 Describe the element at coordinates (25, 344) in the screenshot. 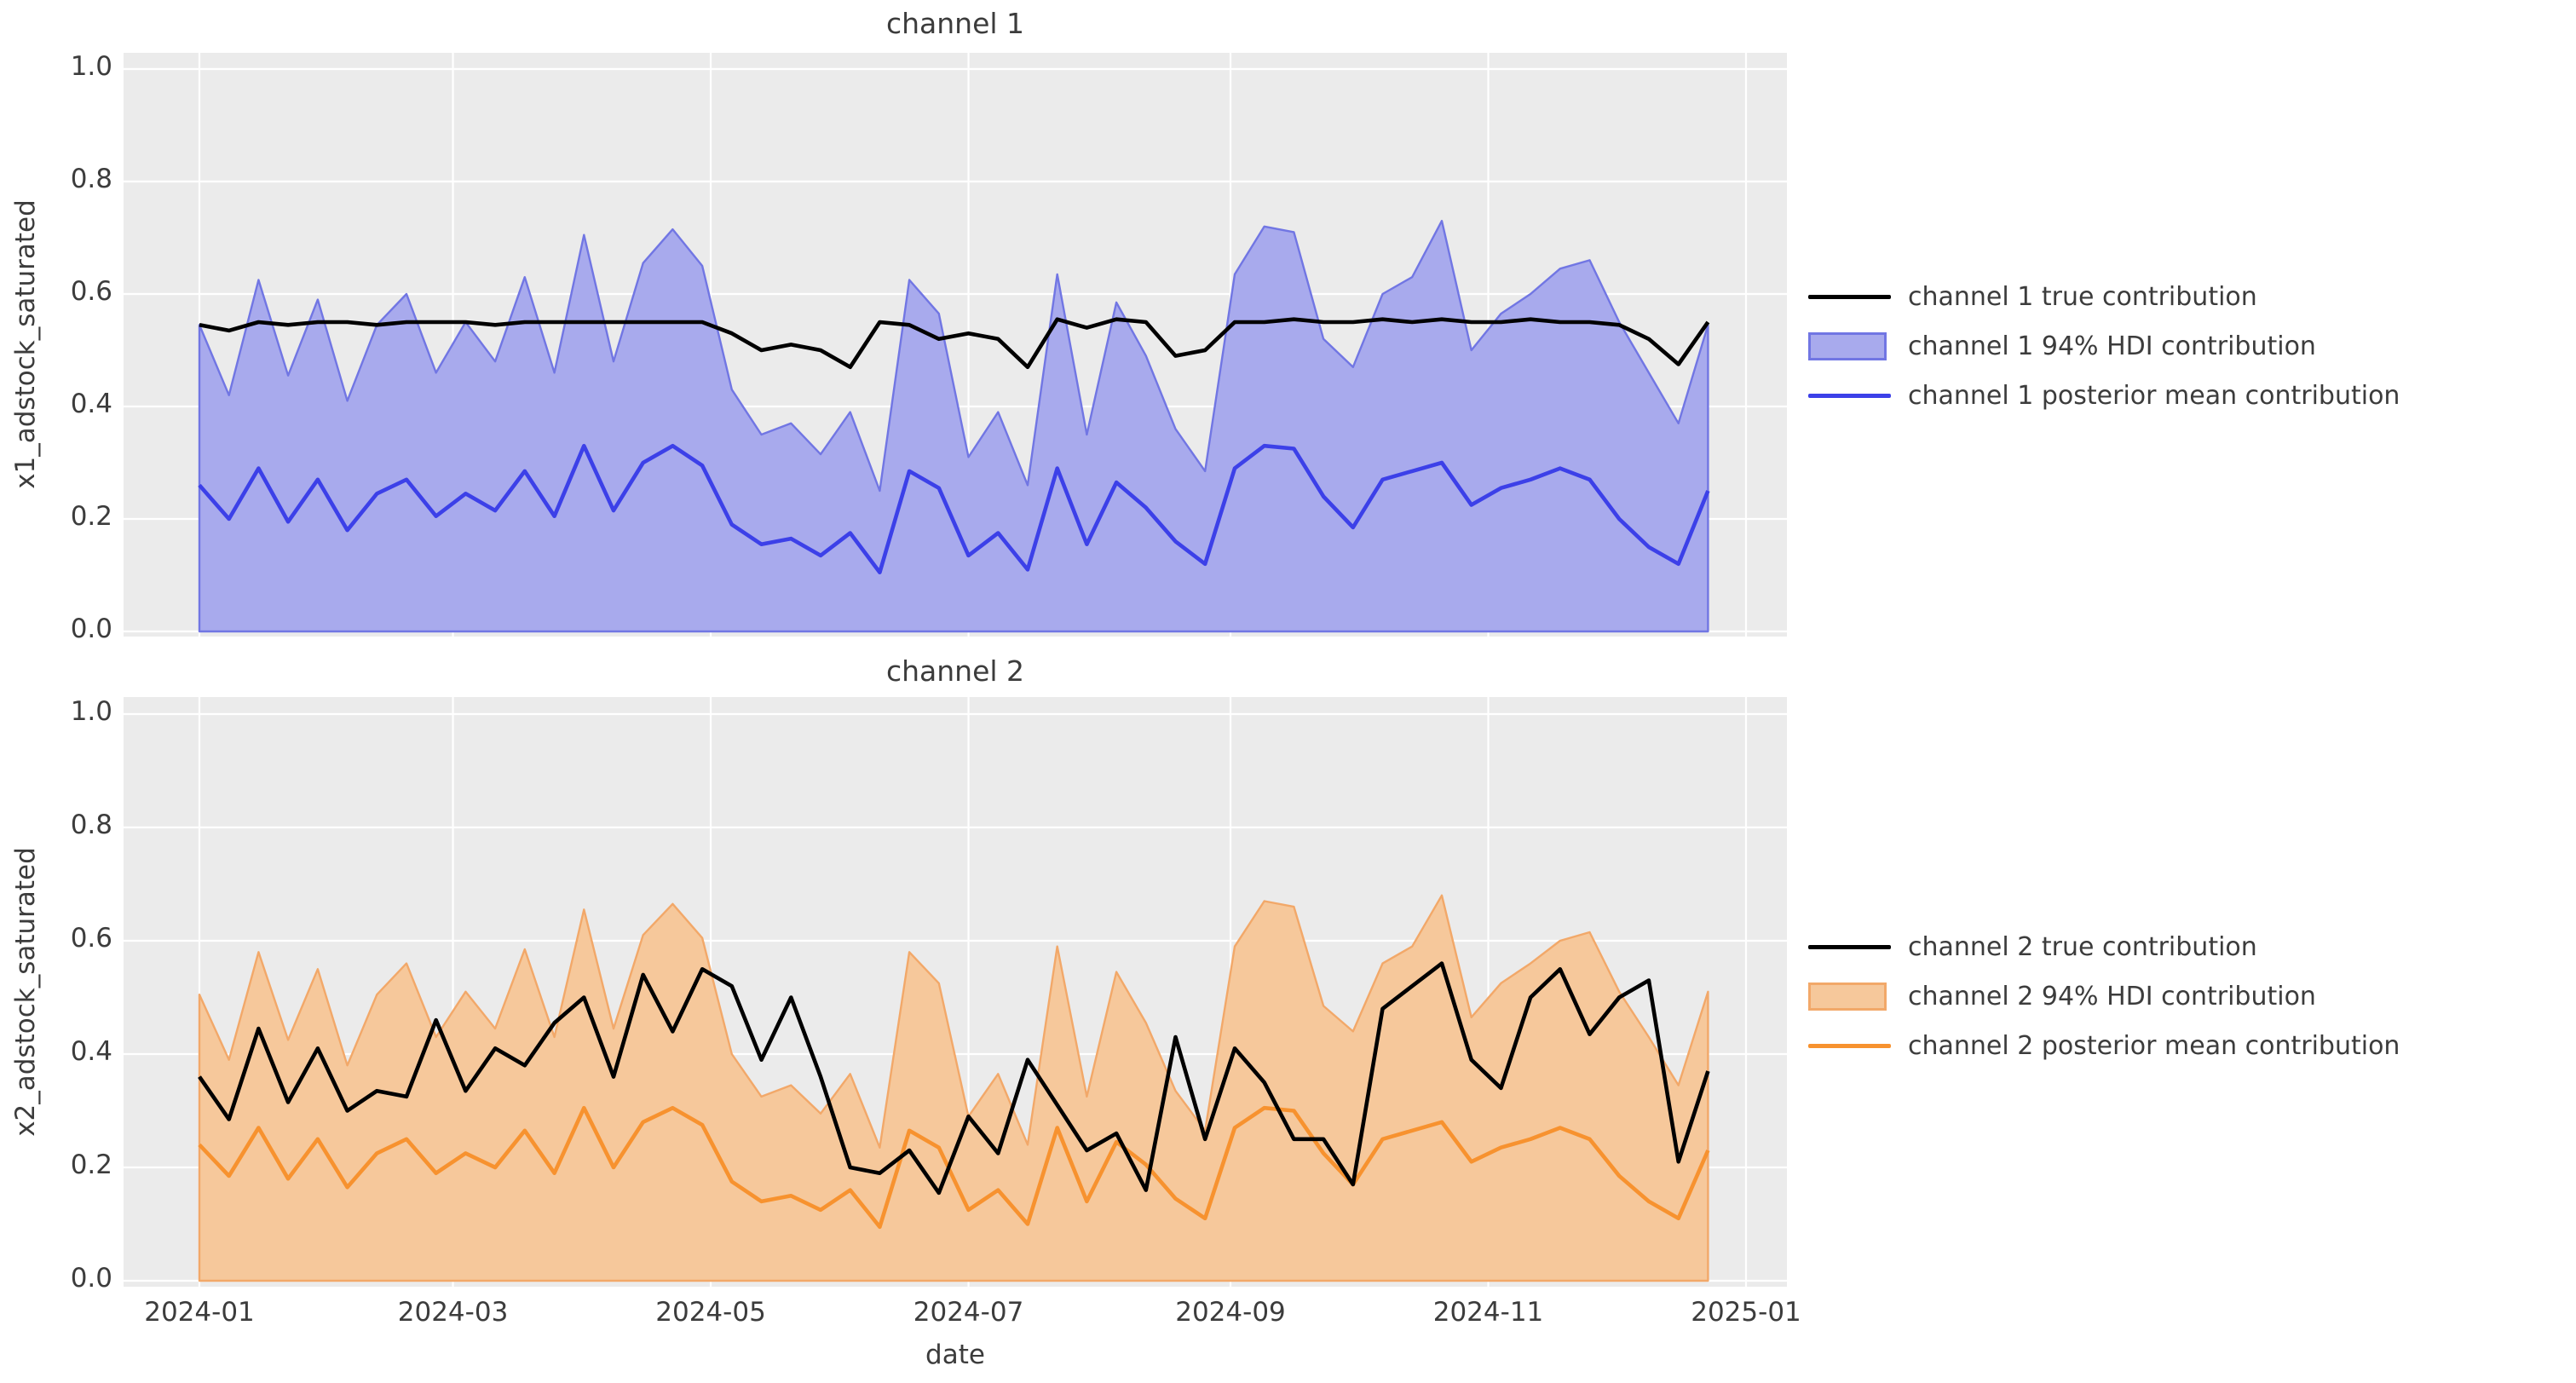

I see `chart1-y-axis-label: x1_adstock_saturated` at that location.